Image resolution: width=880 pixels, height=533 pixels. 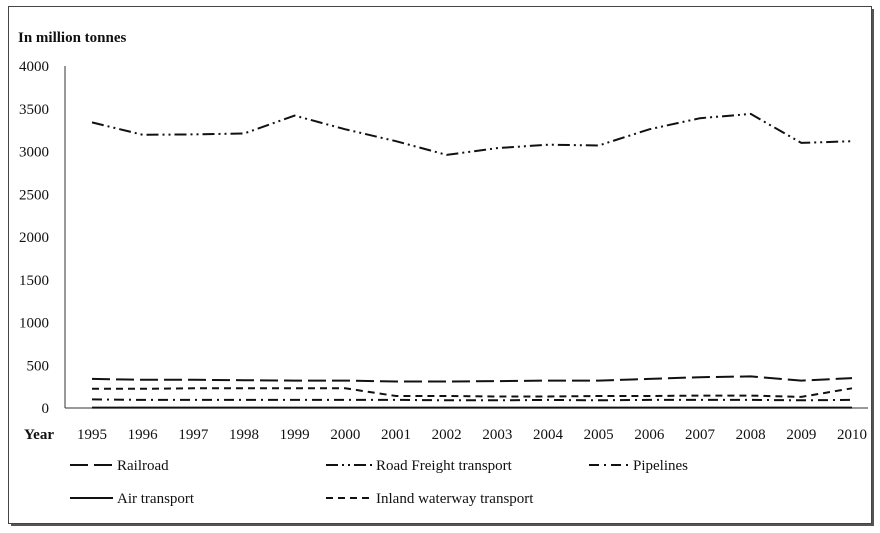 What do you see at coordinates (472, 379) in the screenshot?
I see `series-line-railroad` at bounding box center [472, 379].